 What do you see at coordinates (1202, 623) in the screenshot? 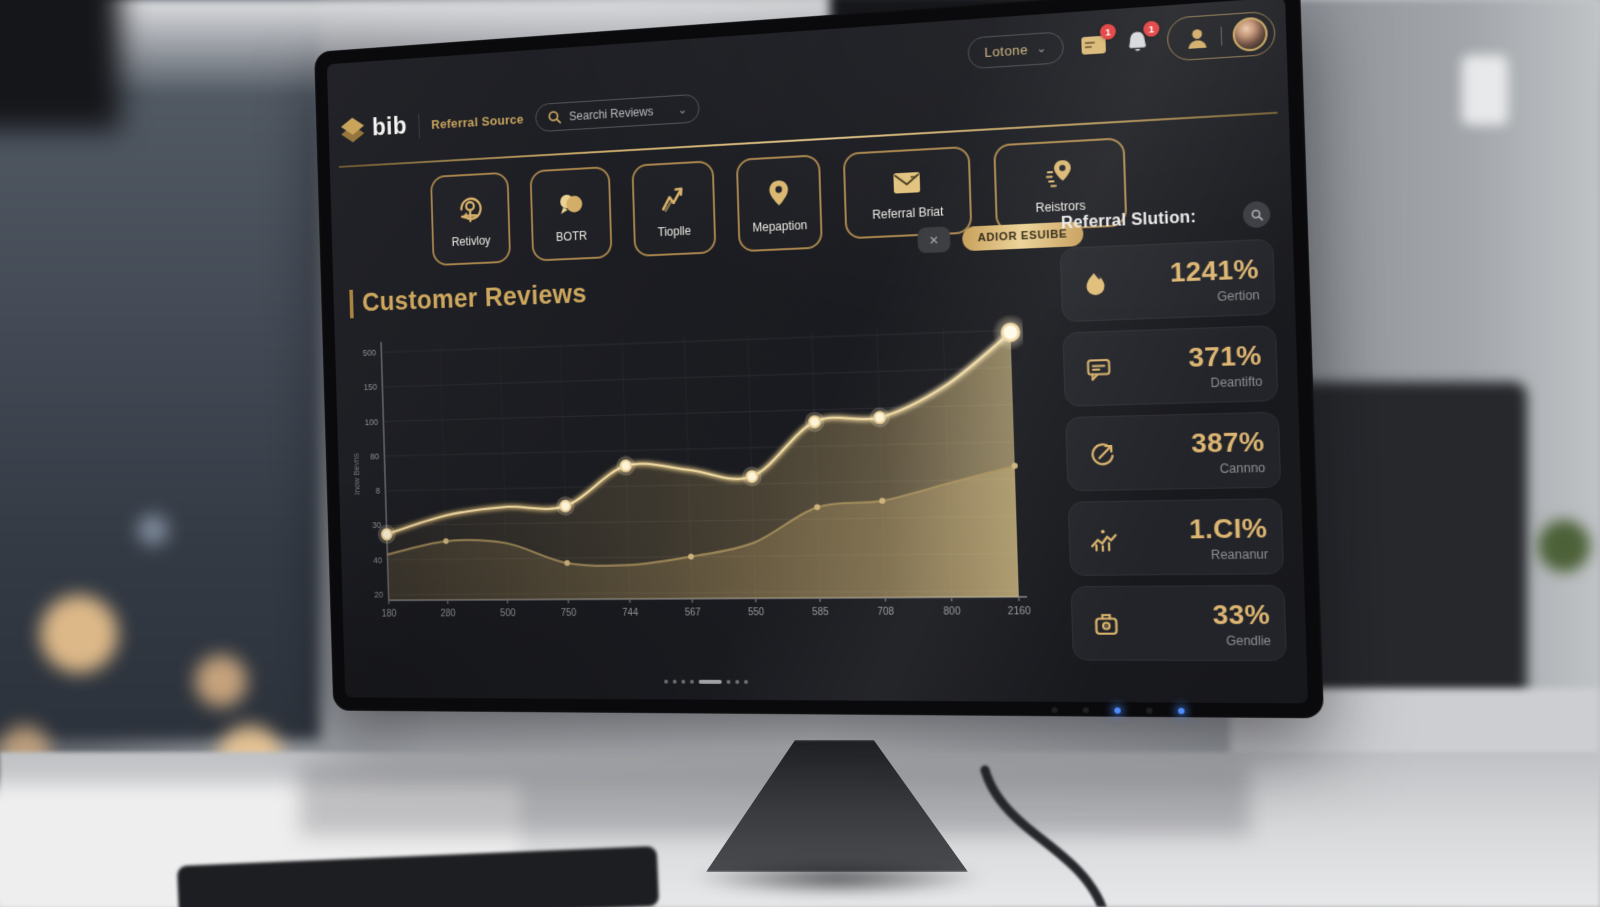
I see `stat-content: 33% Gendlie` at bounding box center [1202, 623].